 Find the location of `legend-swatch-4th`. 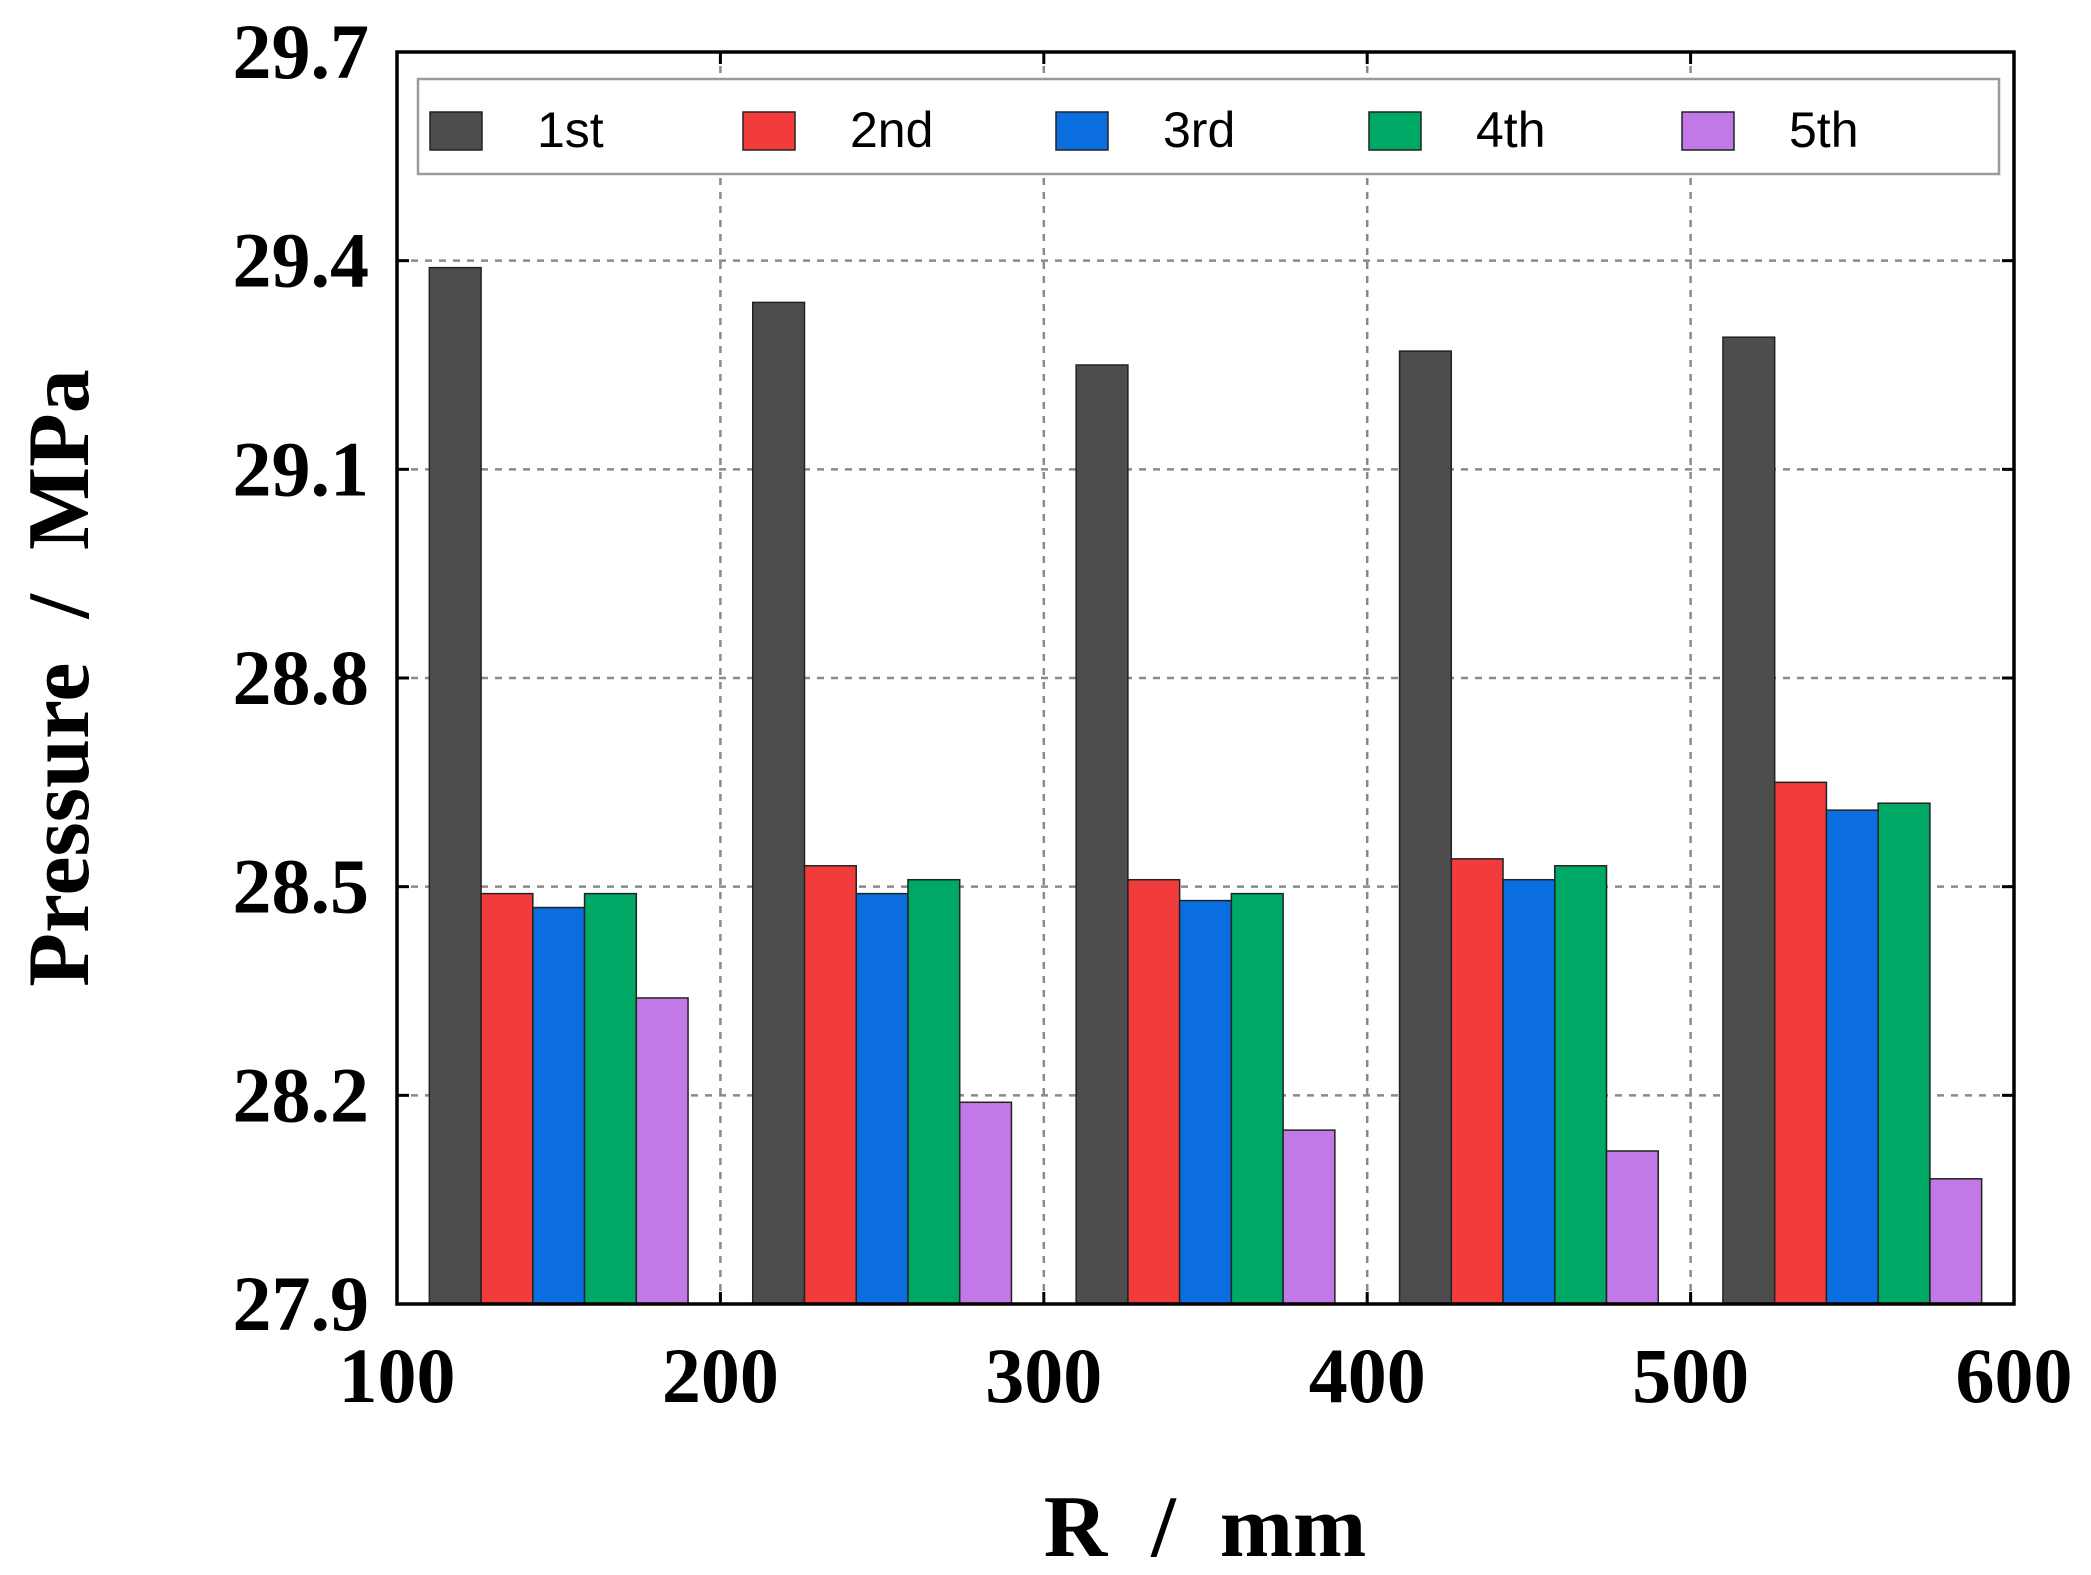

legend-swatch-4th is located at coordinates (1395, 131).